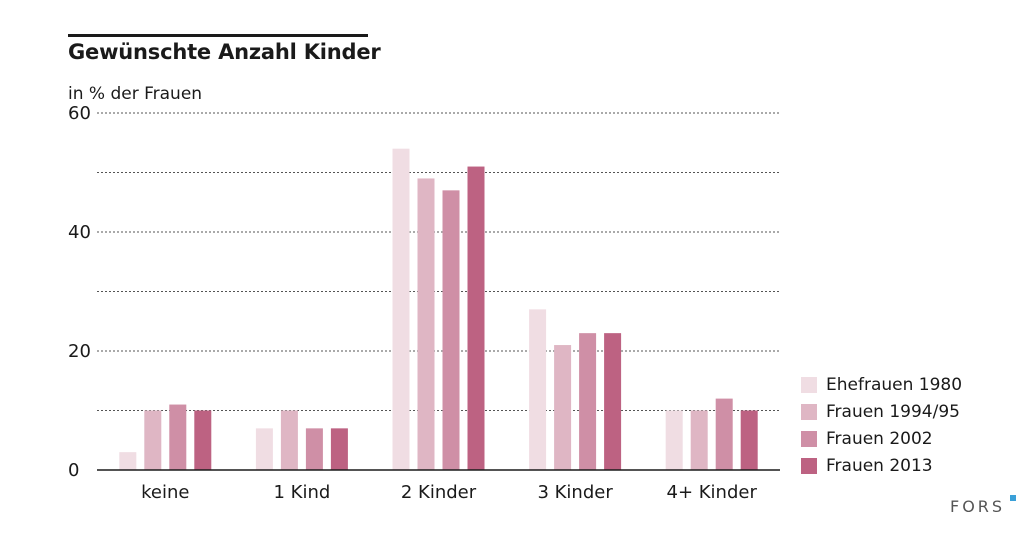 The image size is (1035, 534). What do you see at coordinates (439, 492) in the screenshot?
I see `x-tick-label: 2 Kinder` at bounding box center [439, 492].